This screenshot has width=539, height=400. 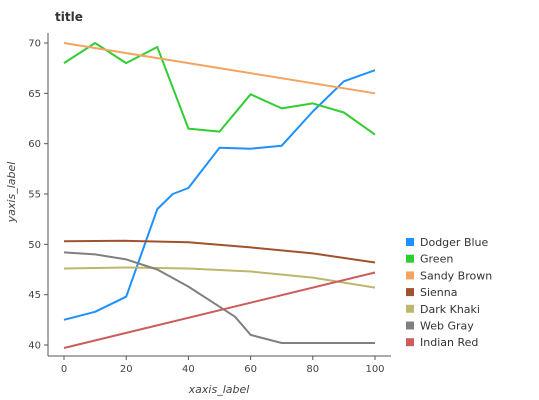 I want to click on x-tick-label: 20, so click(x=126, y=369).